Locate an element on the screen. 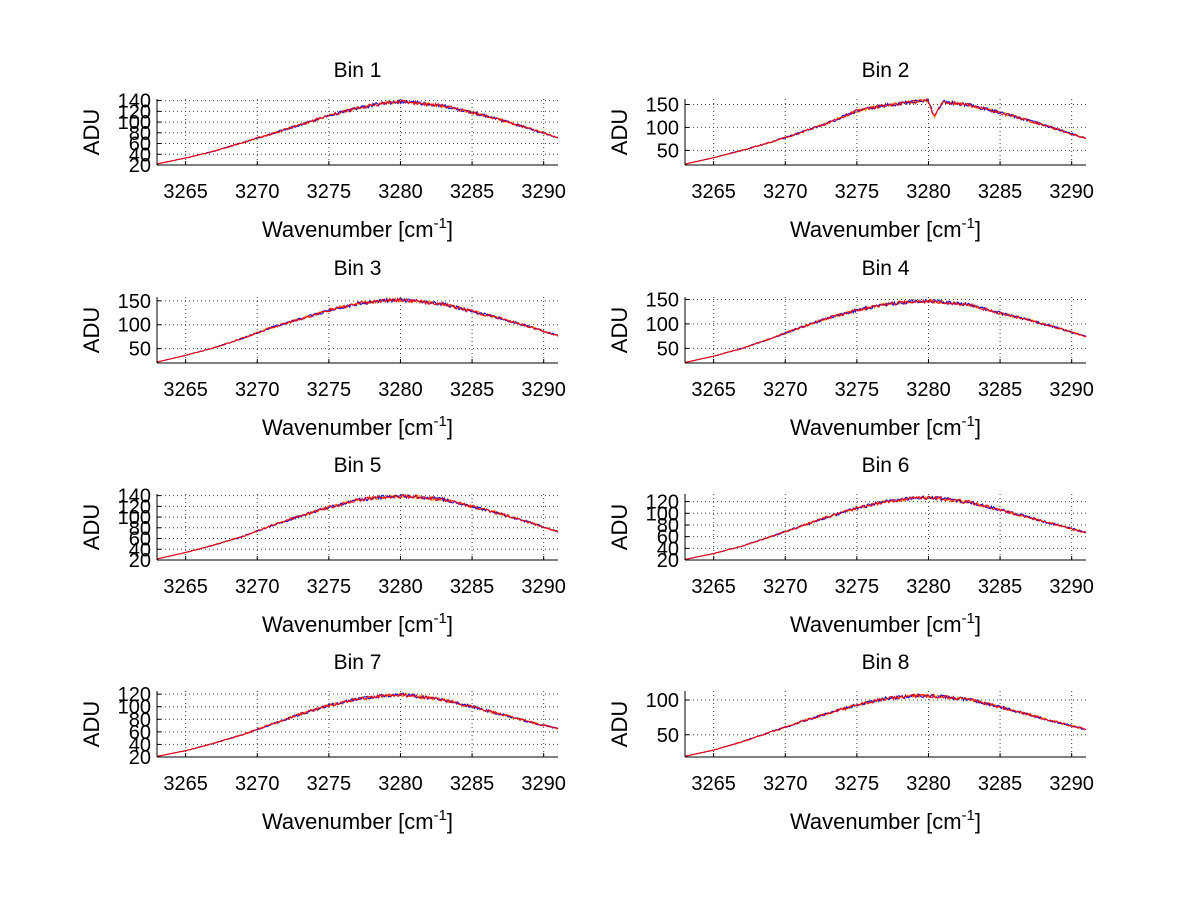 This screenshot has width=1200, height=901. y-tick-label: 140 is located at coordinates (134, 497).